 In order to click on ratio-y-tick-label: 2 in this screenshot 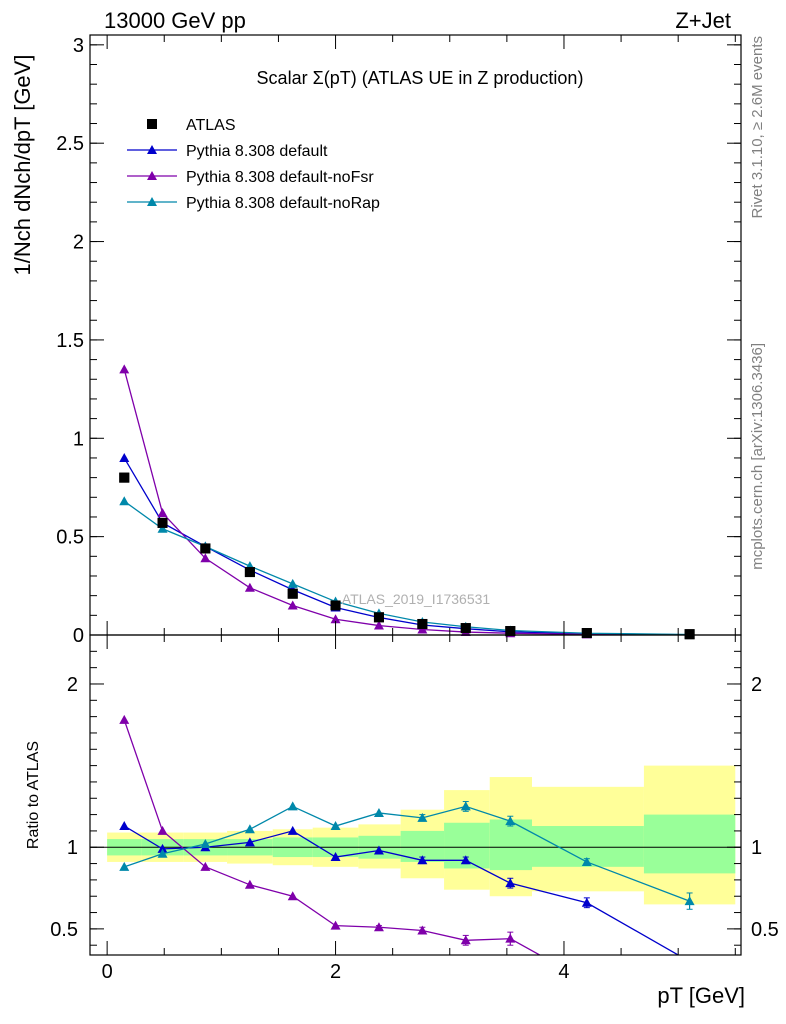, I will do `click(72, 685)`.